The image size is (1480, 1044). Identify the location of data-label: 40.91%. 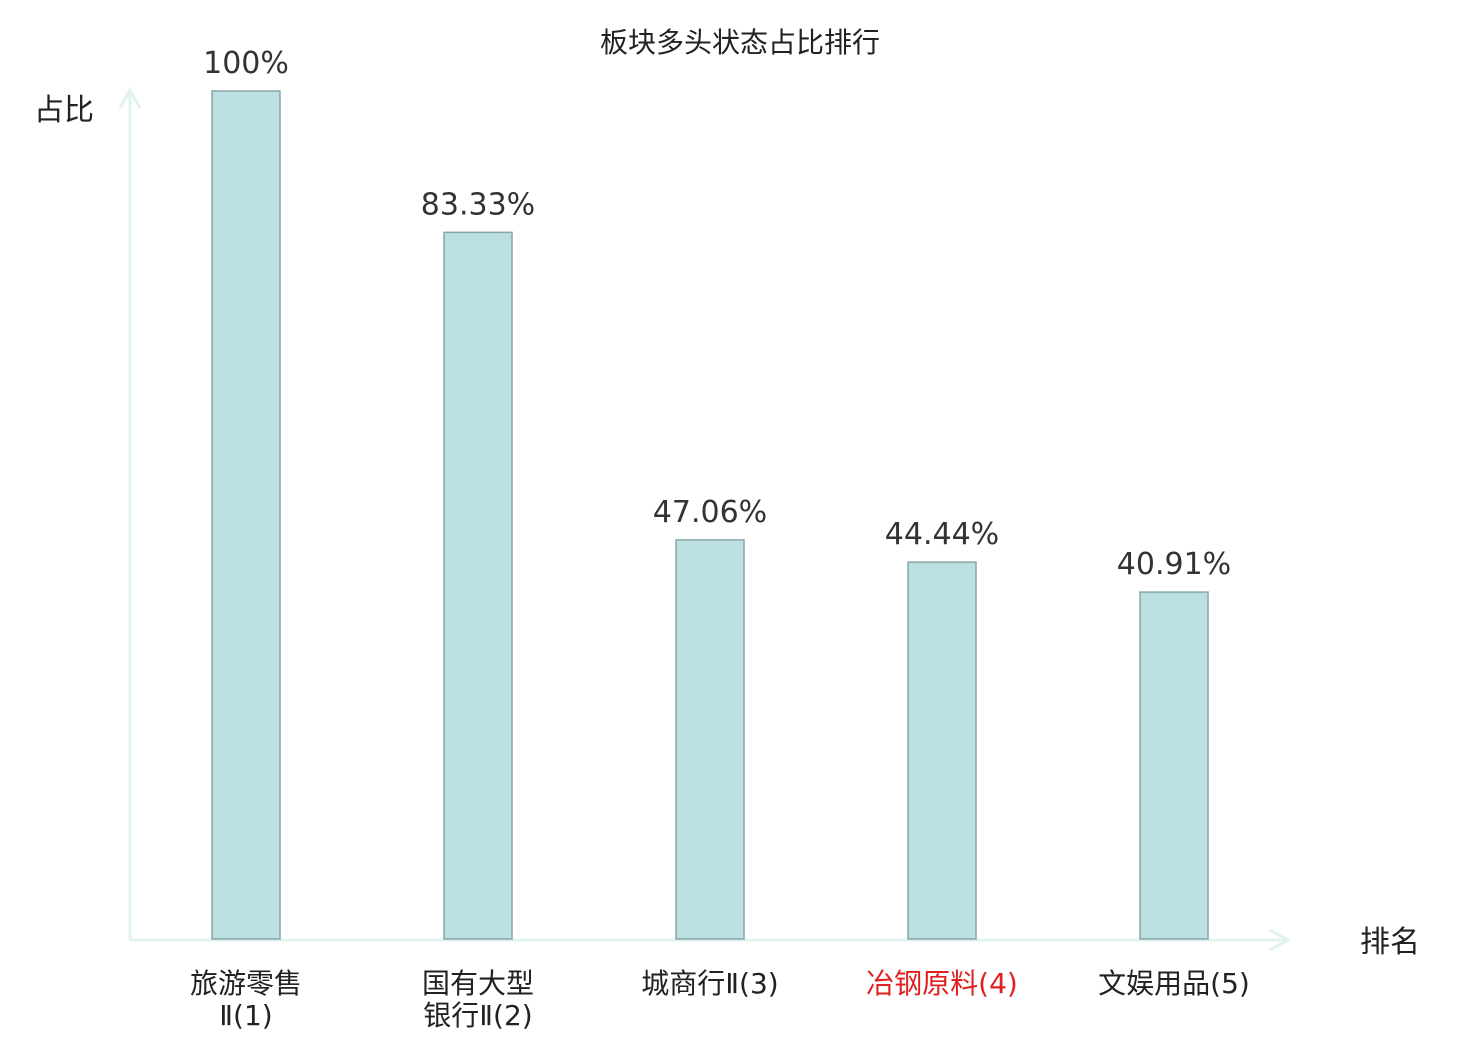
(1174, 564).